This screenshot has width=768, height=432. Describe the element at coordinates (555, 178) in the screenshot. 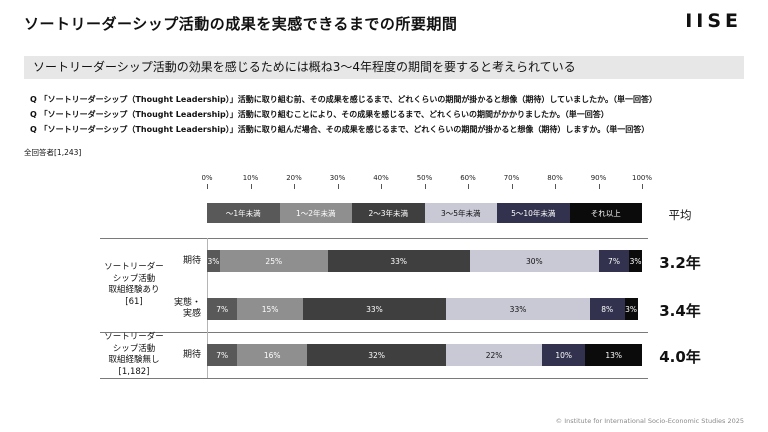

I see `axis-tick-label: 80%` at that location.